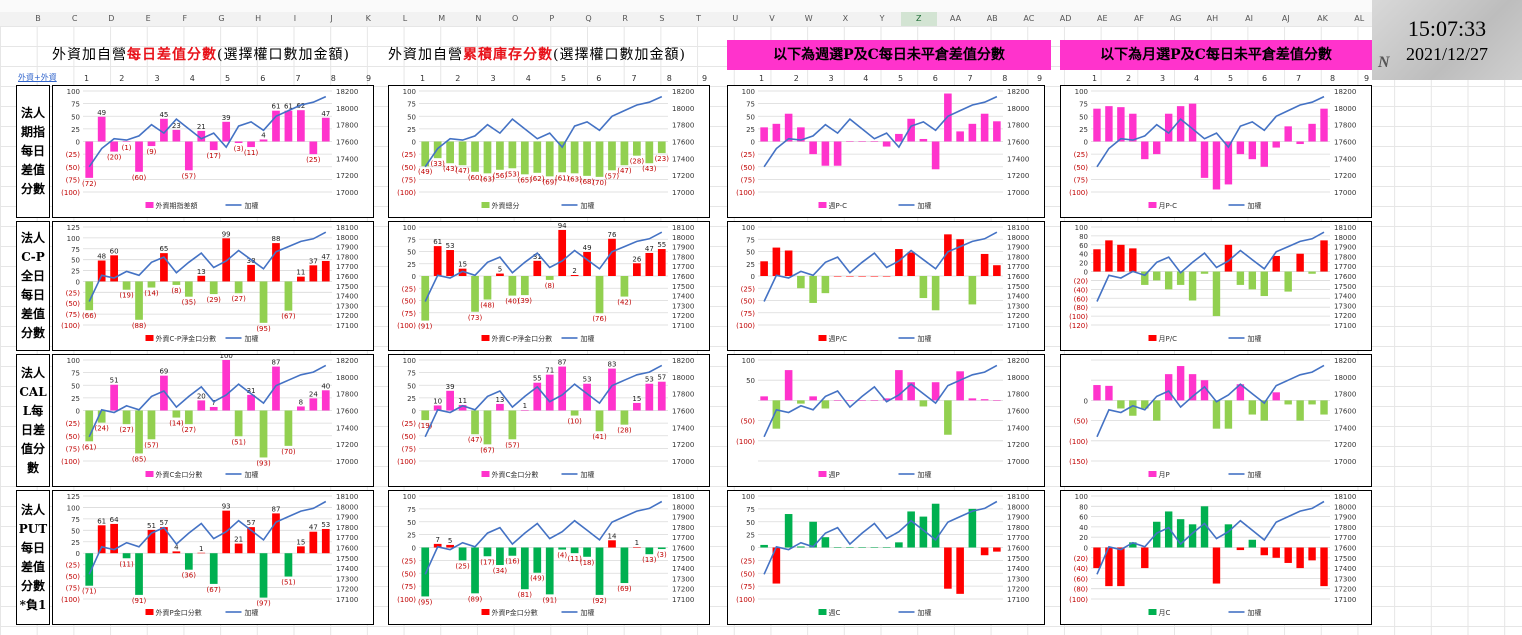 The width and height of the screenshot is (1522, 635). What do you see at coordinates (475, 599) in the screenshot?
I see `data-label: (89)` at bounding box center [475, 599].